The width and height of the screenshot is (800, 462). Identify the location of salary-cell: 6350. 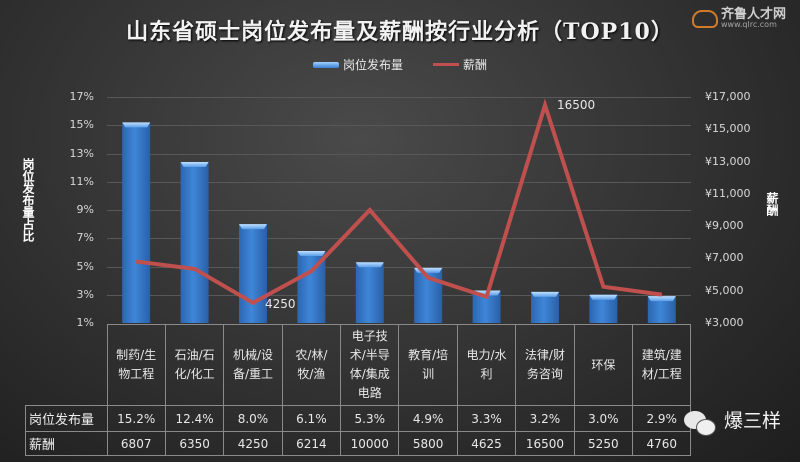
(194, 443).